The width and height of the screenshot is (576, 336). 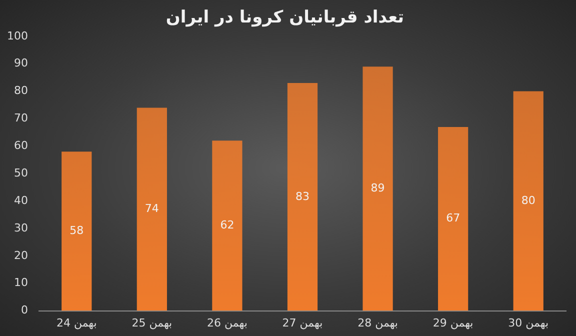 What do you see at coordinates (21, 227) in the screenshot?
I see `y-tick-label: 30` at bounding box center [21, 227].